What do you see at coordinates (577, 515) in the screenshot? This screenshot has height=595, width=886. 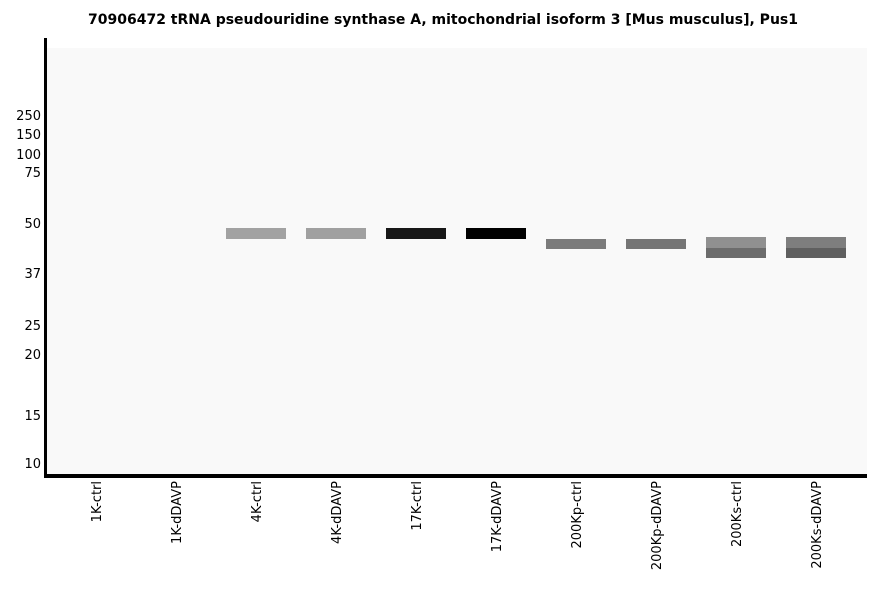 I see `x-axis-tick-label: 200Kp-ctrl` at bounding box center [577, 515].